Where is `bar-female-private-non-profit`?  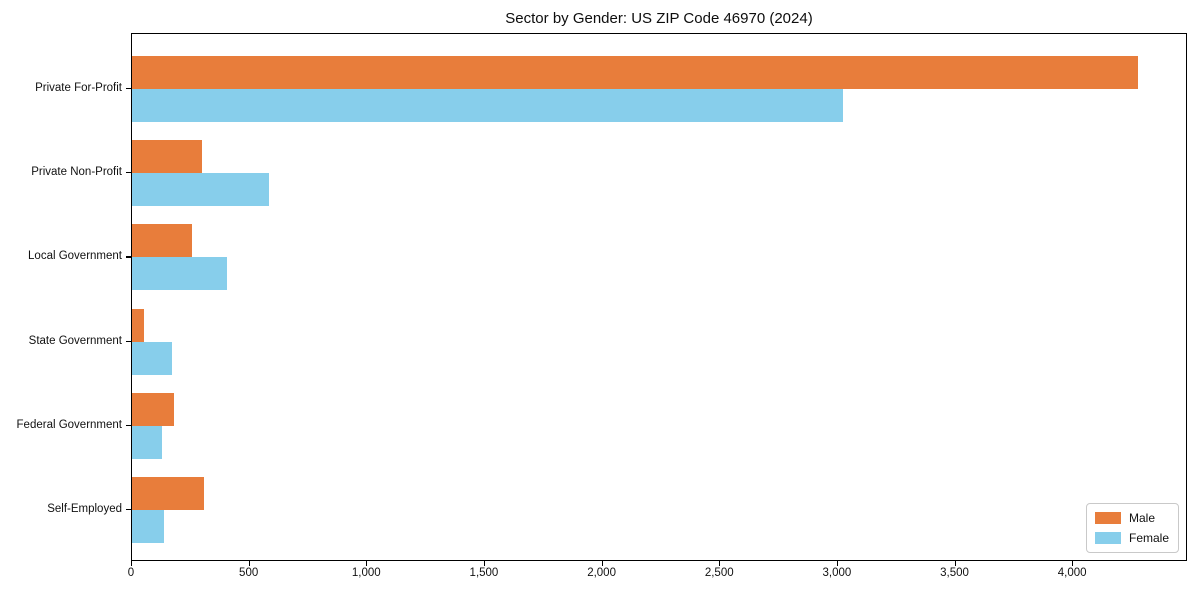 bar-female-private-non-profit is located at coordinates (200, 190).